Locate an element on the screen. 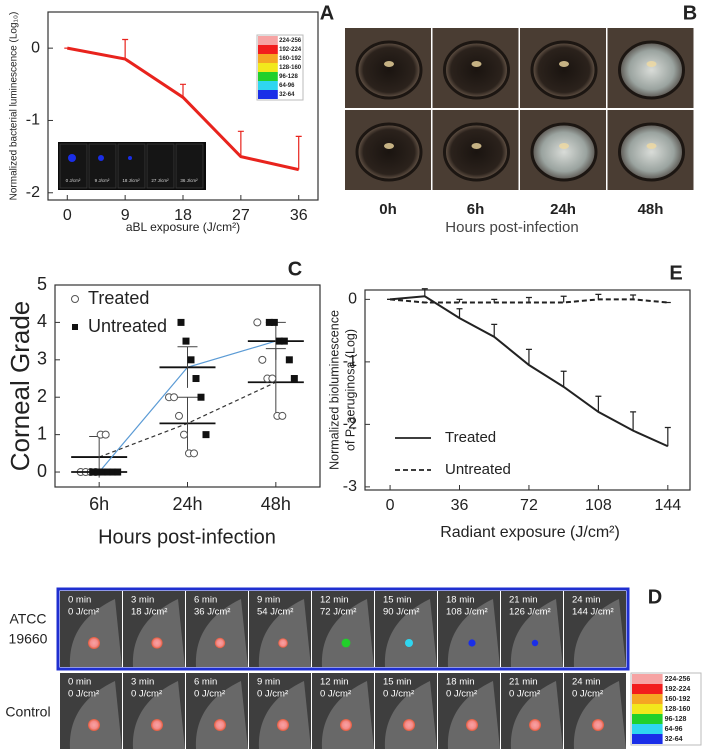 Image resolution: width=704 pixels, height=751 pixels. legend-marker is located at coordinates (75, 299).